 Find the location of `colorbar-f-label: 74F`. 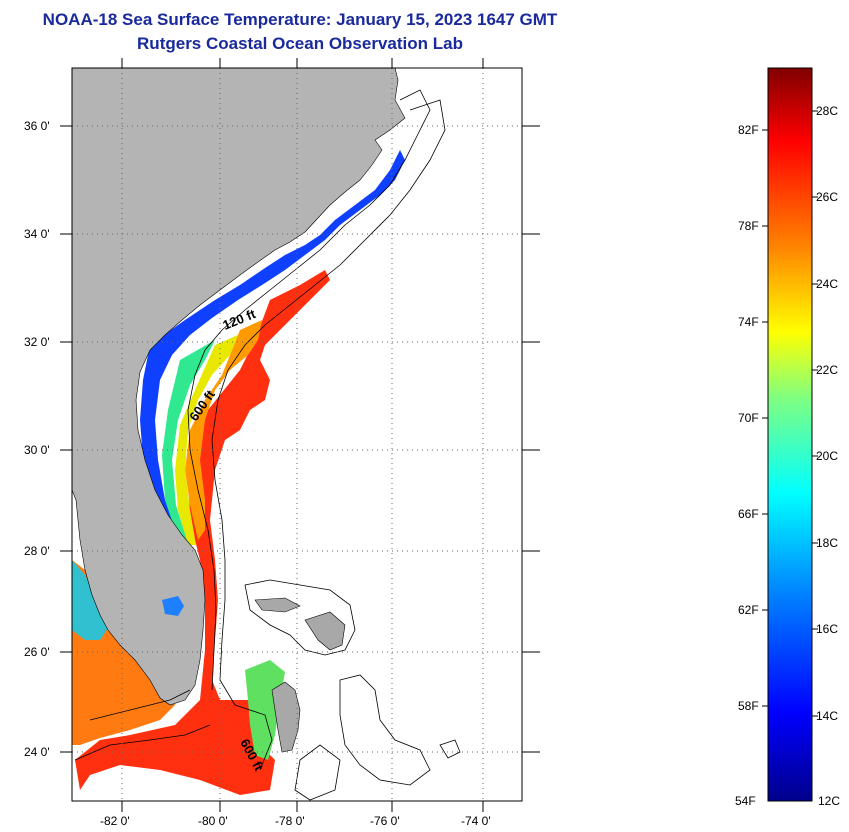

colorbar-f-label: 74F is located at coordinates (748, 322).